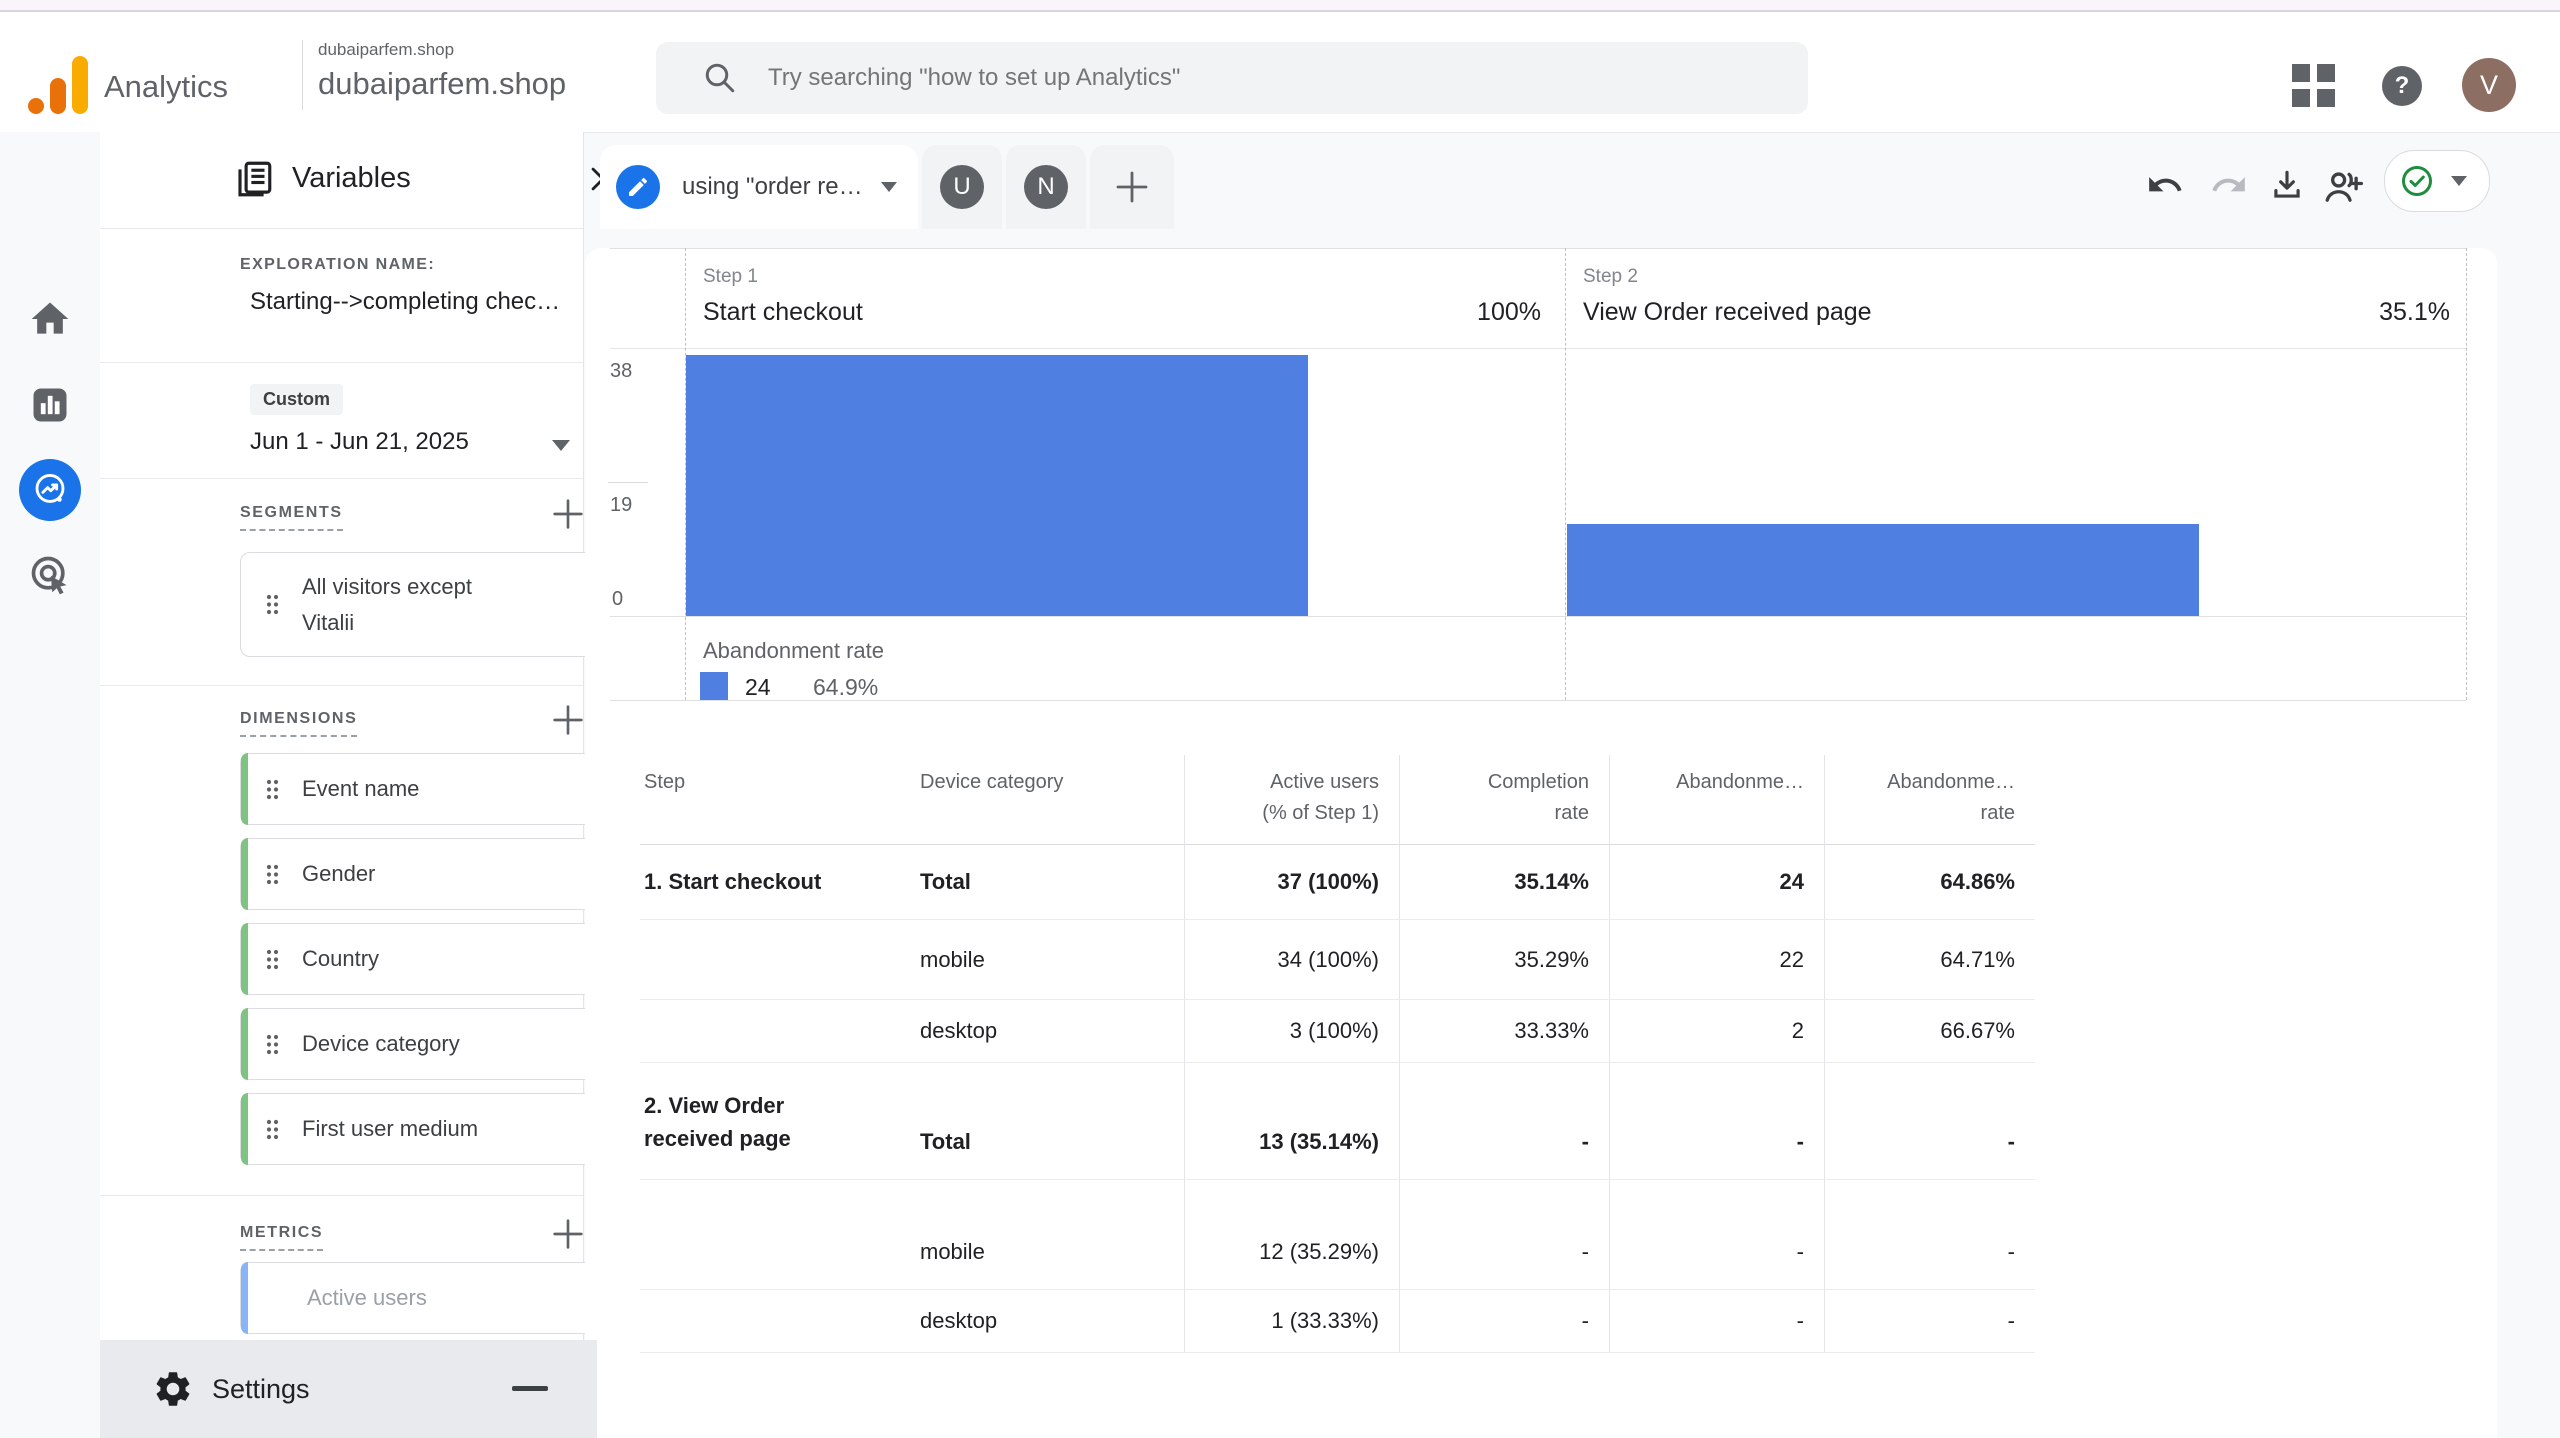 This screenshot has width=2560, height=1438. What do you see at coordinates (2437, 181) in the screenshot?
I see `applied-steps-button` at bounding box center [2437, 181].